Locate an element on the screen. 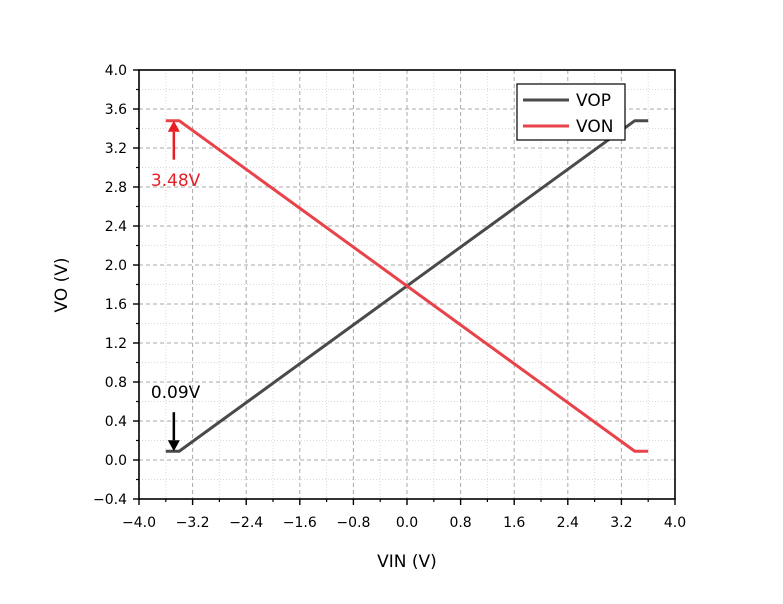 The width and height of the screenshot is (783, 604). legend-box is located at coordinates (571, 112).